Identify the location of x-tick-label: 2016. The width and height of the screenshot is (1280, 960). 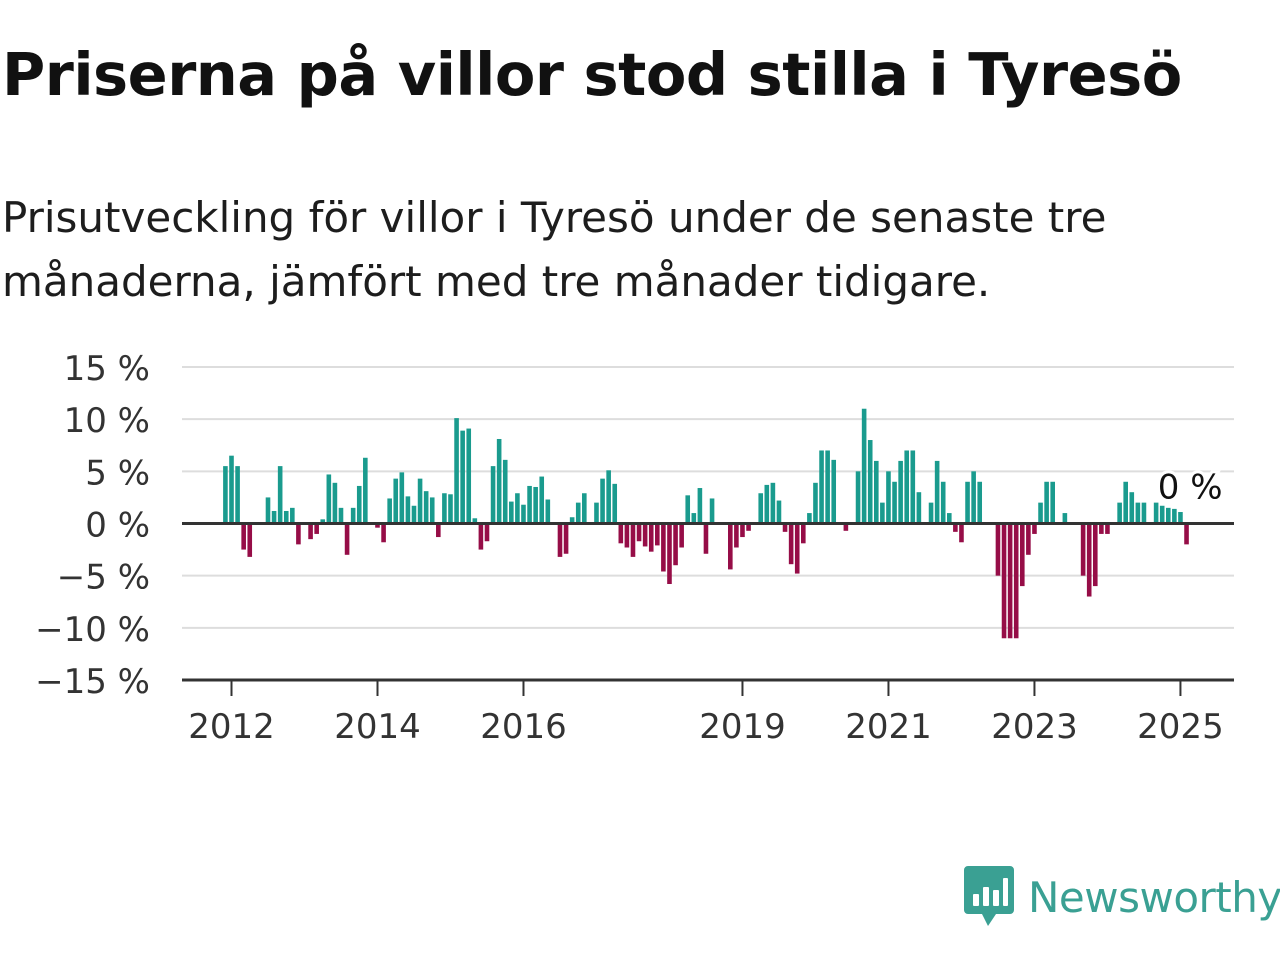
(523, 727).